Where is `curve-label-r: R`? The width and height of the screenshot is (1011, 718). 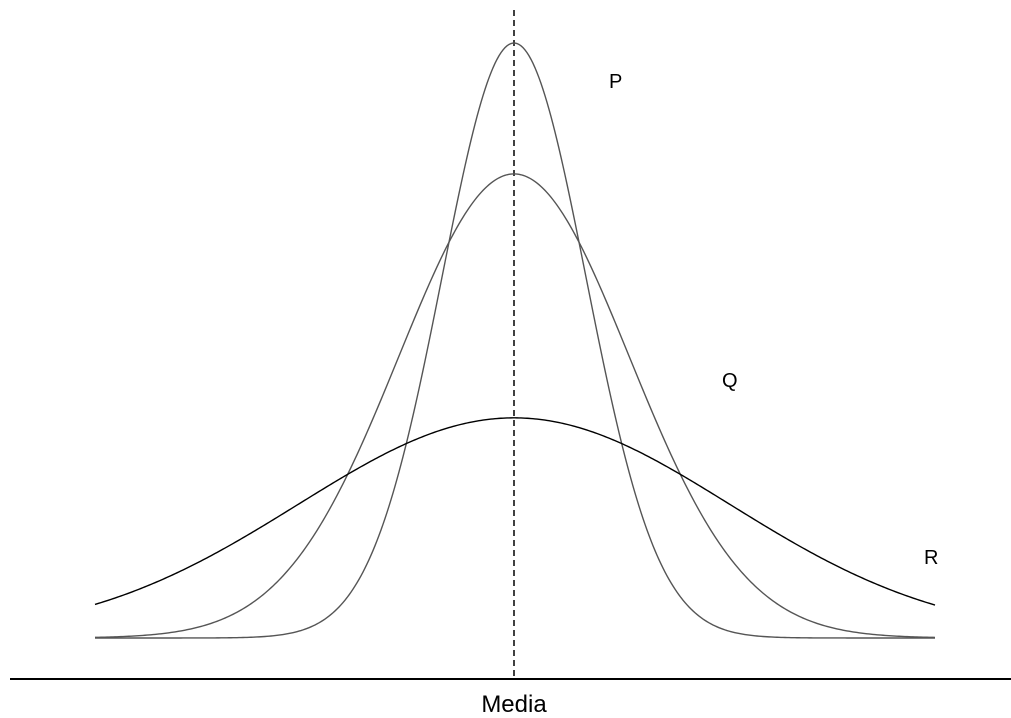 curve-label-r: R is located at coordinates (931, 558).